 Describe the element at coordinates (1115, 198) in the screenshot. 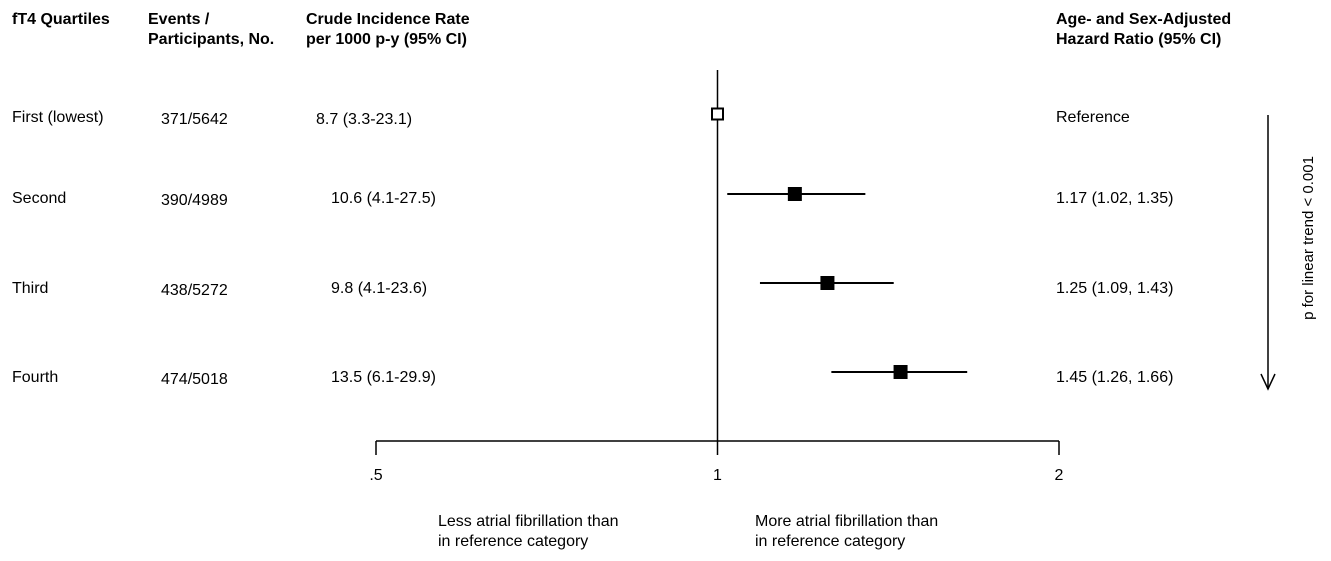

I see `row-hazard-ratio-text: 1.17 (1.02, 1.35)` at that location.